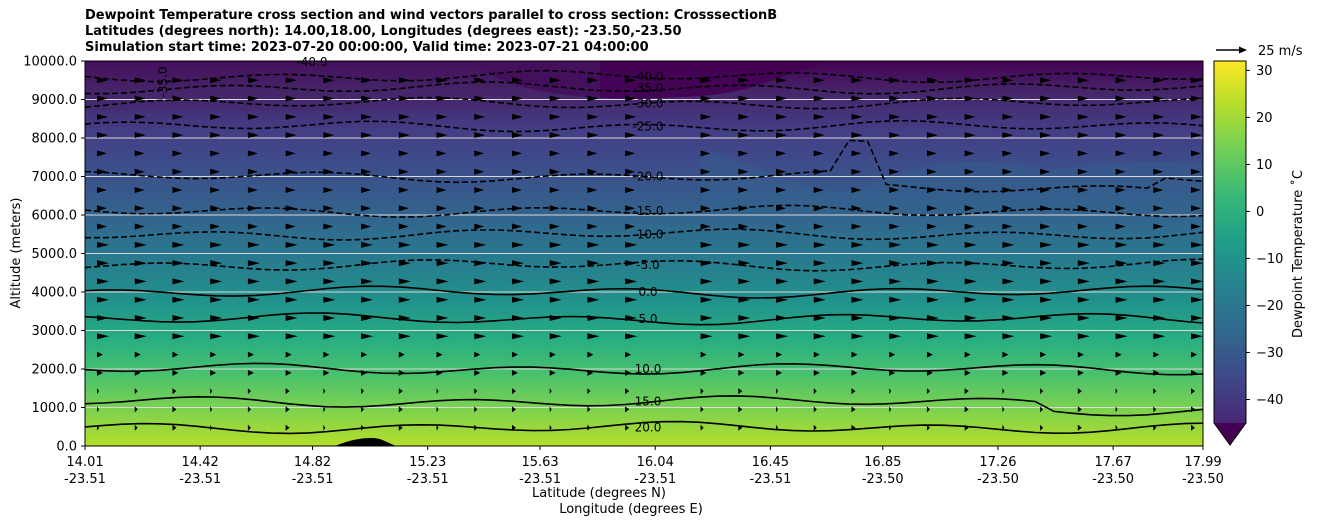 The width and height of the screenshot is (1320, 526). I want to click on y-tick-label: 0.0, so click(66, 447).